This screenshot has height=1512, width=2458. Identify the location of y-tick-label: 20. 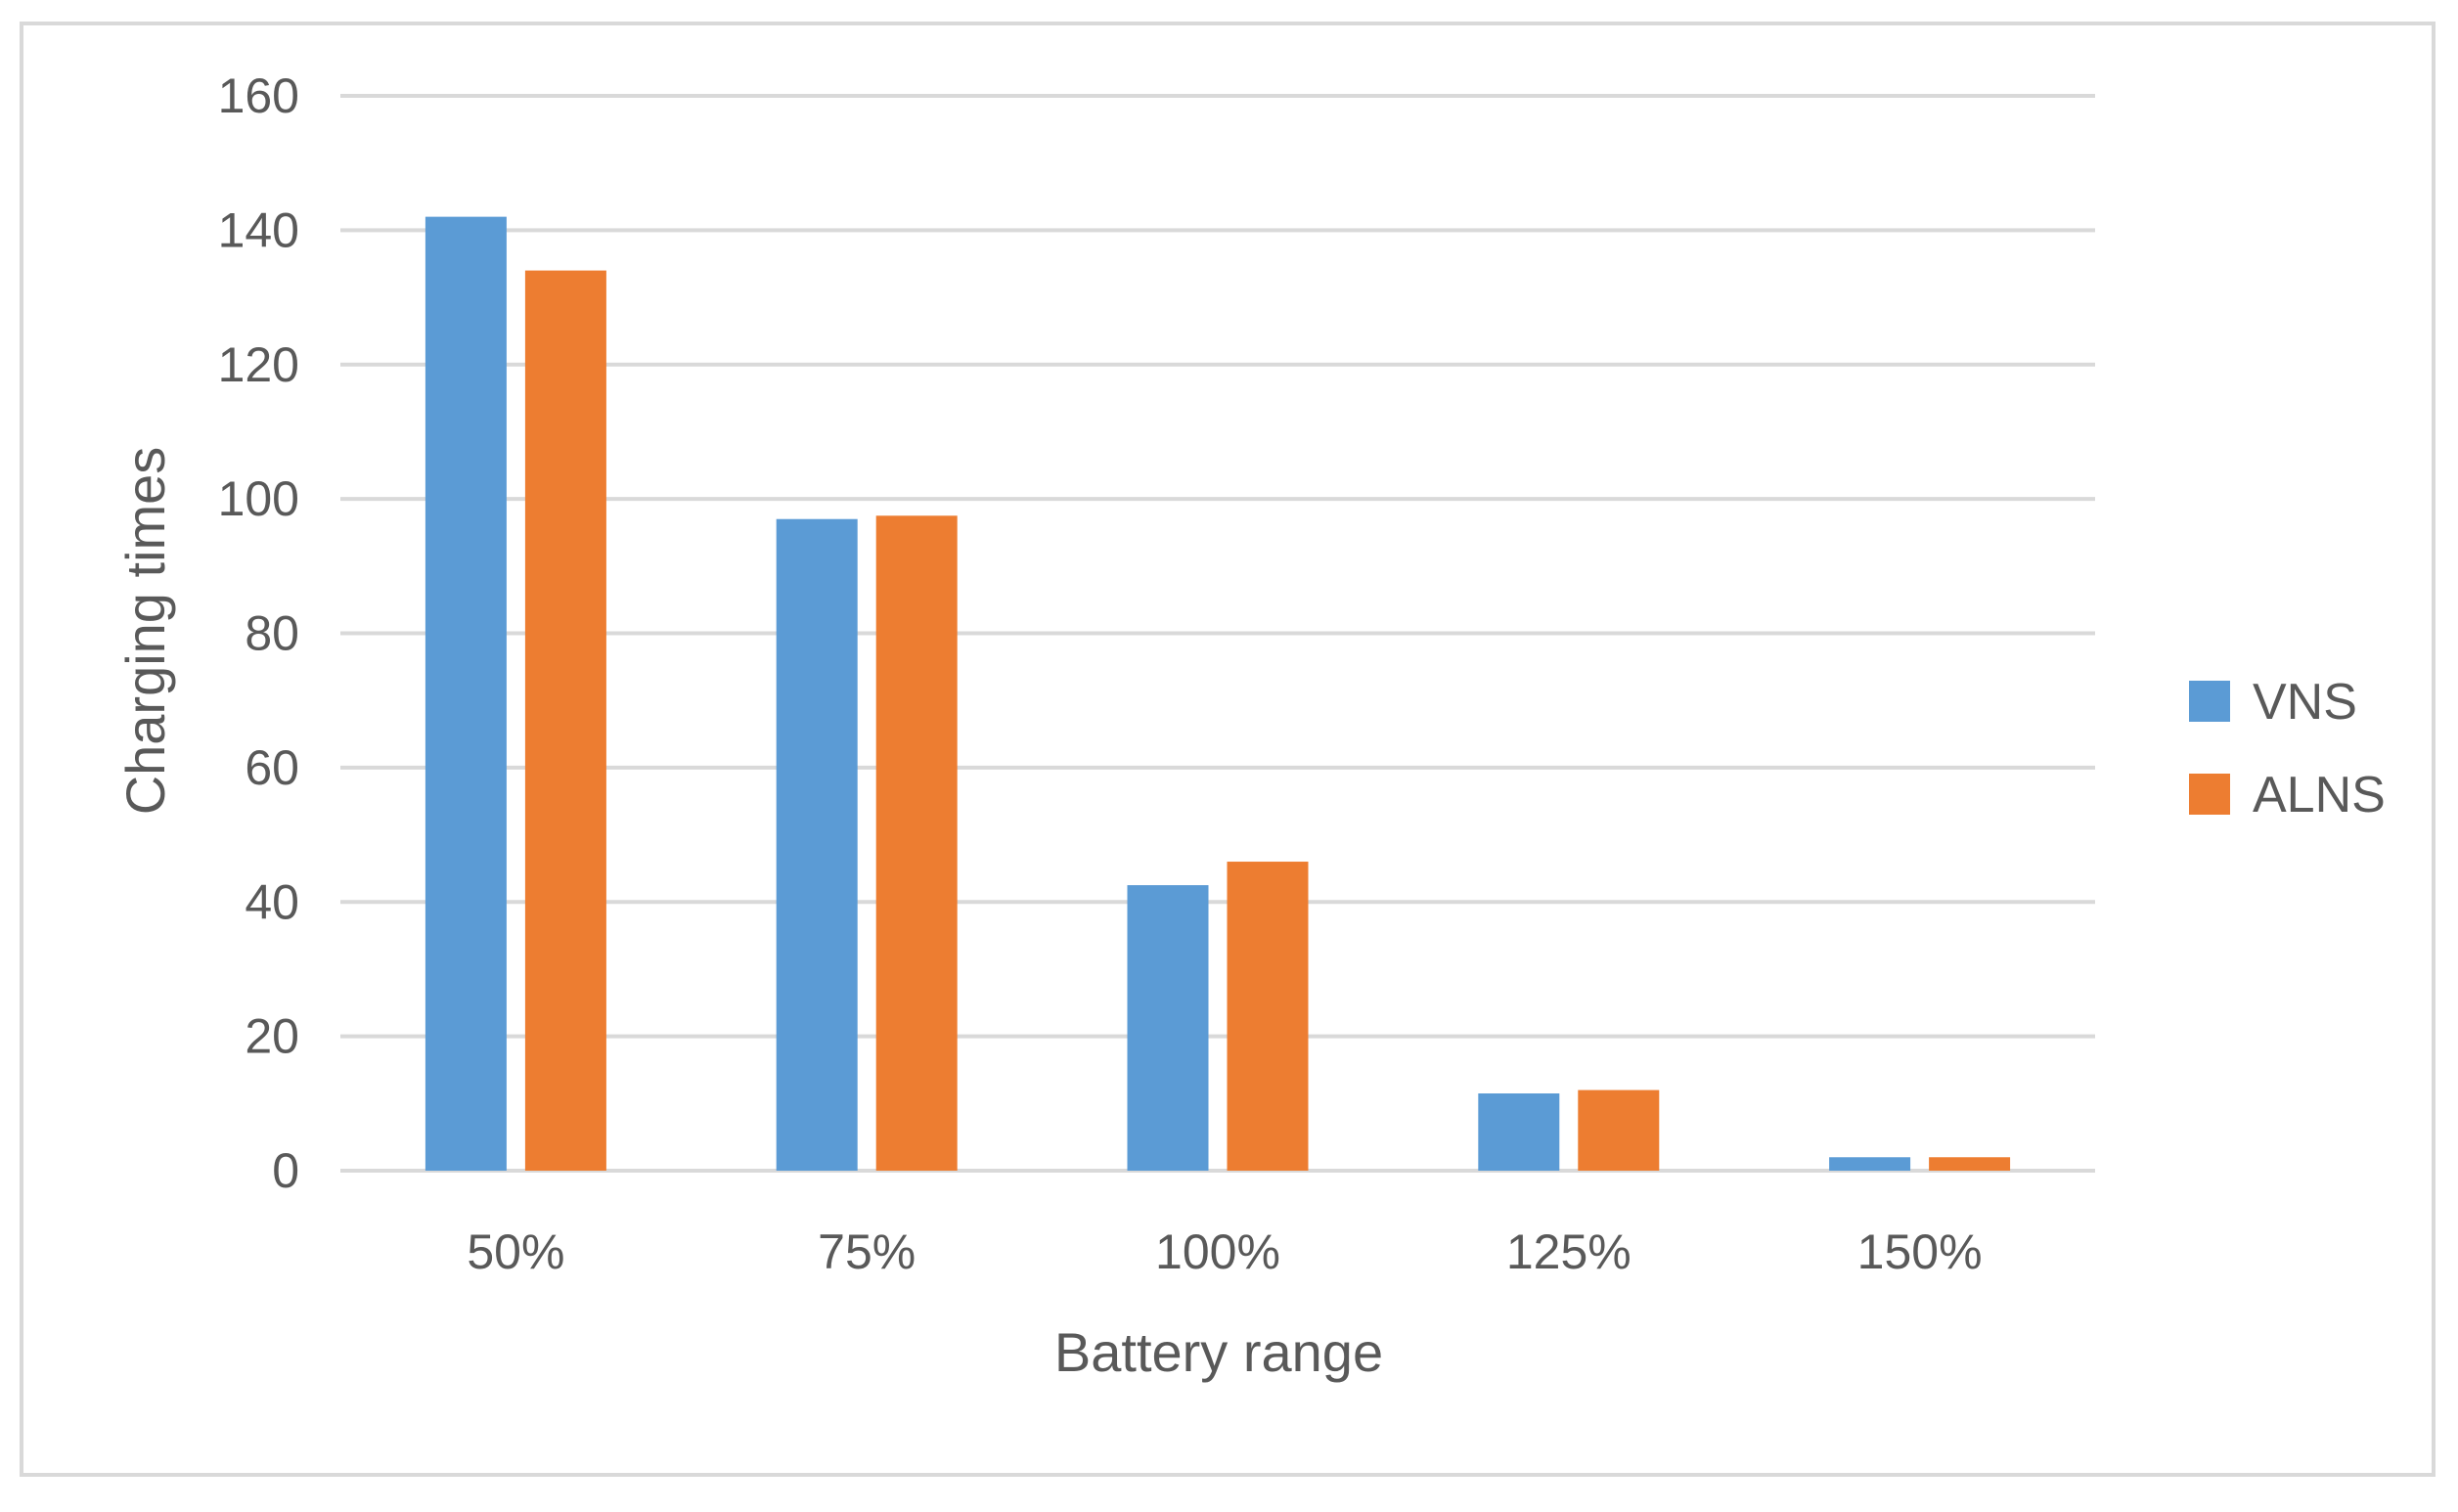
(272, 1036).